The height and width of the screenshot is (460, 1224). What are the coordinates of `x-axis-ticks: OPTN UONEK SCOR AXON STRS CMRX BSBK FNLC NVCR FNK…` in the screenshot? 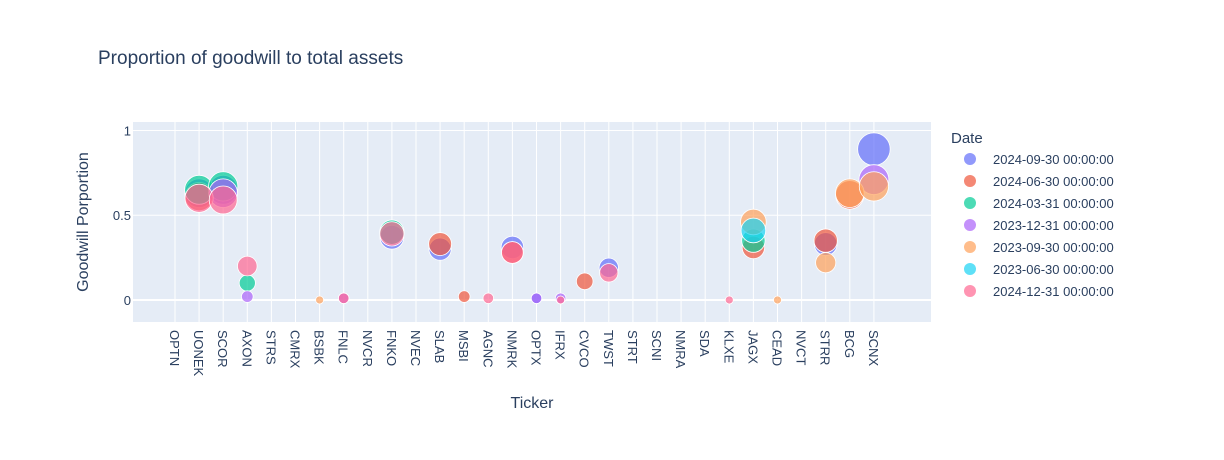 It's located at (524, 353).